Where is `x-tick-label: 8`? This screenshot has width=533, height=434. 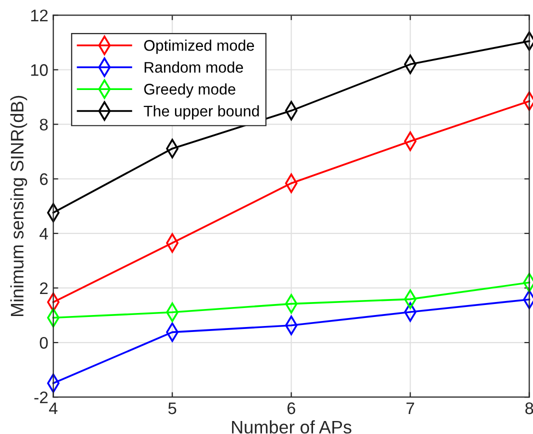
x-tick-label: 8 is located at coordinates (529, 408).